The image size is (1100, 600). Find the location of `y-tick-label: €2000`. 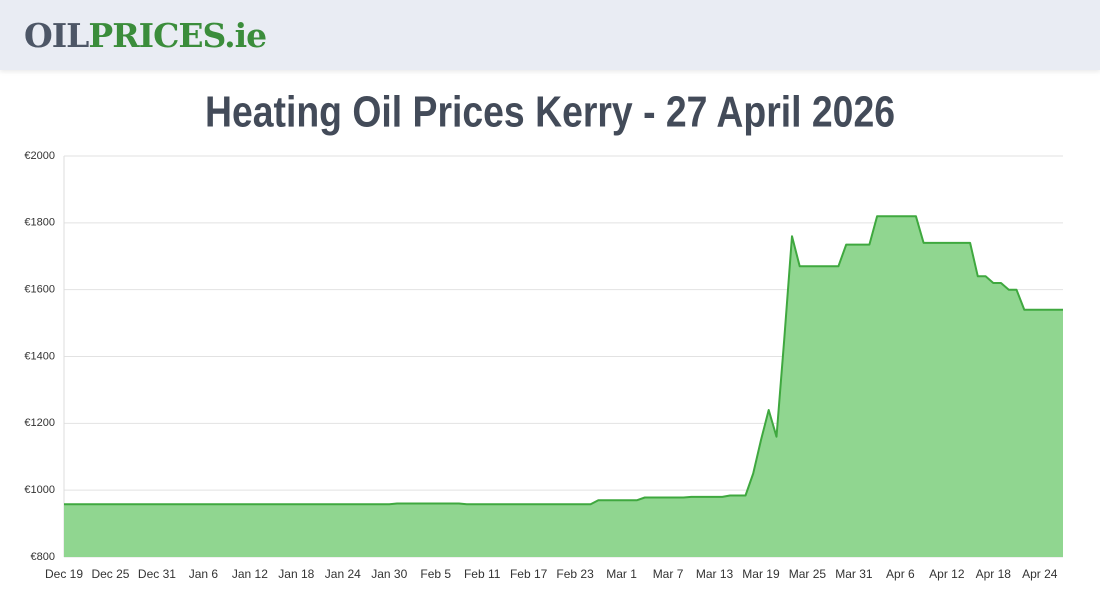

y-tick-label: €2000 is located at coordinates (39, 156).